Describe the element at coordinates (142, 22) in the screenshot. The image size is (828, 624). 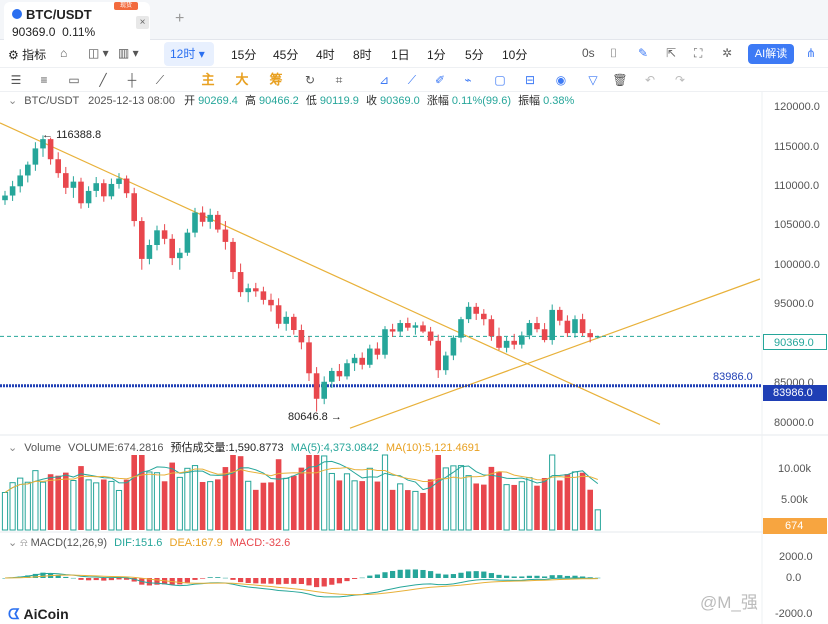
I see `close-icon: ×` at that location.